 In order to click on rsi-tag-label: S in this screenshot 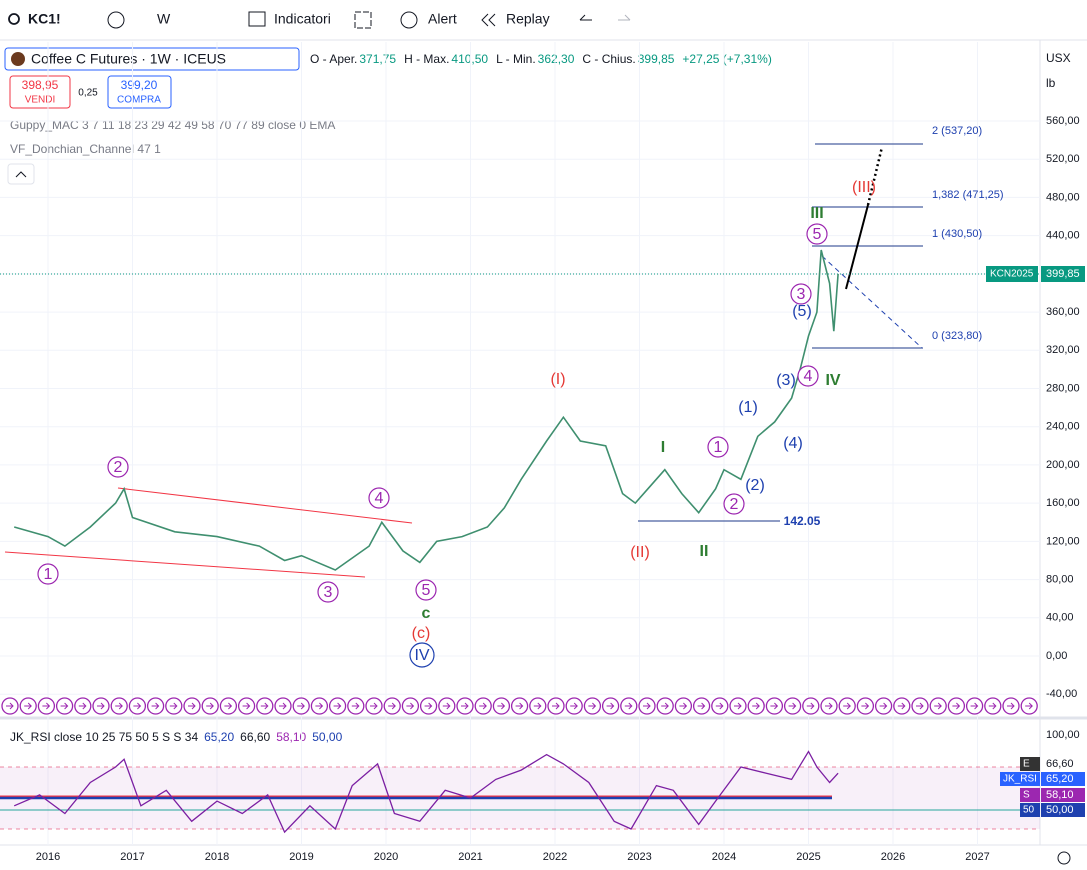, I will do `click(1026, 795)`.